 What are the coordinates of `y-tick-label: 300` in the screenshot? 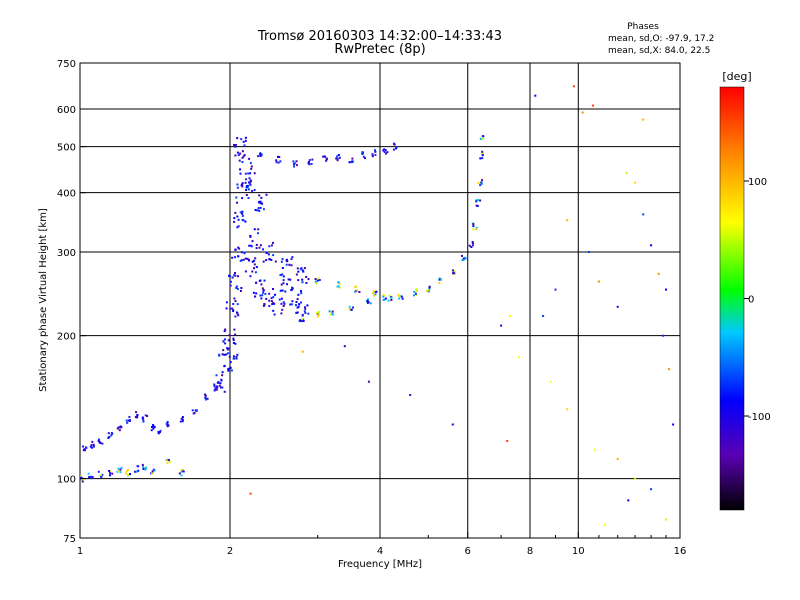 It's located at (66, 253).